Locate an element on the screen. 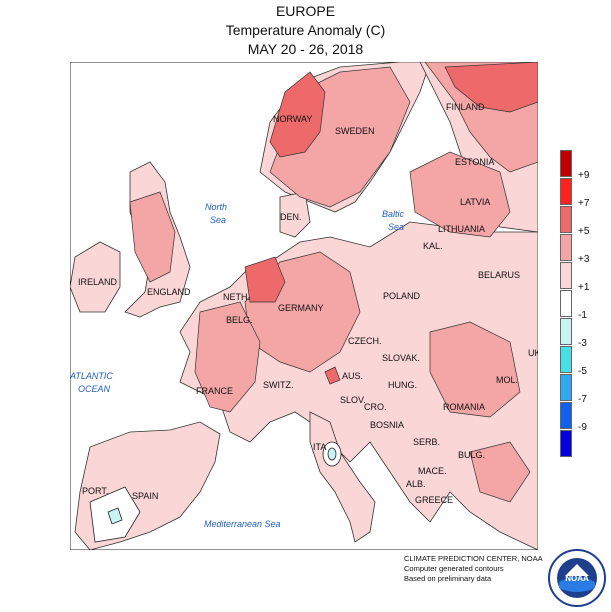  label-baltic-sea-1: Baltic is located at coordinates (393, 214).